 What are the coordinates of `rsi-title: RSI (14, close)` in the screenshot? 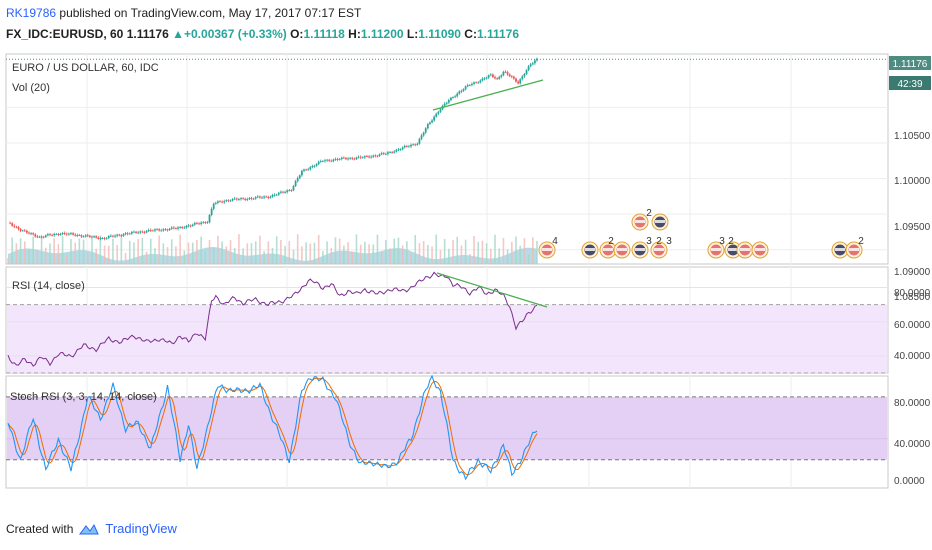 It's located at (48, 286).